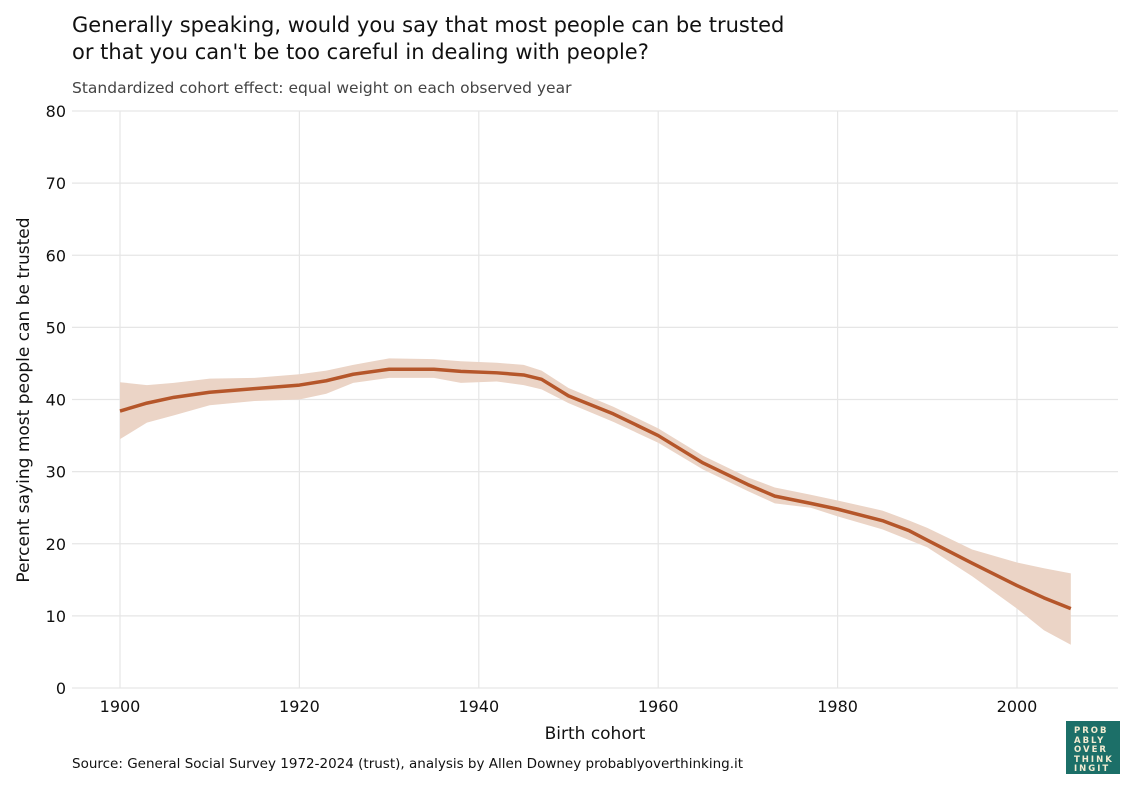 This screenshot has width=1133, height=790. I want to click on y-tick-label: 20, so click(56, 544).